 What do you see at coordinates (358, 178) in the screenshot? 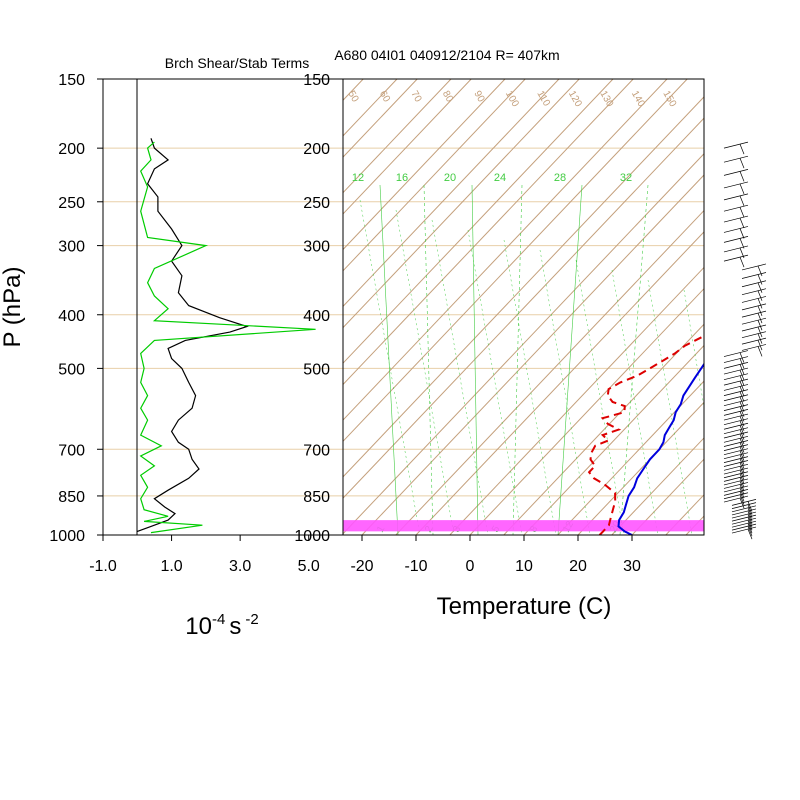
I see `mixing-ratio-label: 12` at bounding box center [358, 178].